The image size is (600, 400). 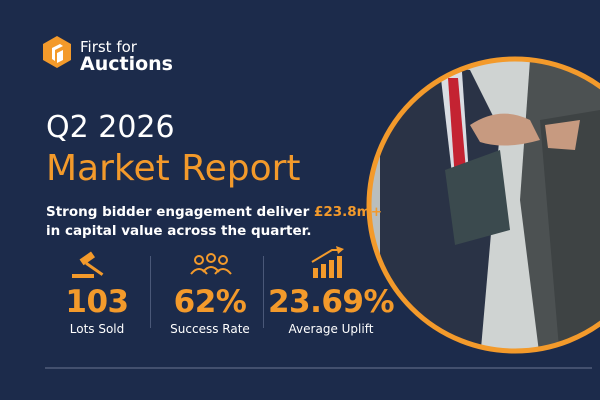 I want to click on period: Q2 2026, so click(x=110, y=127).